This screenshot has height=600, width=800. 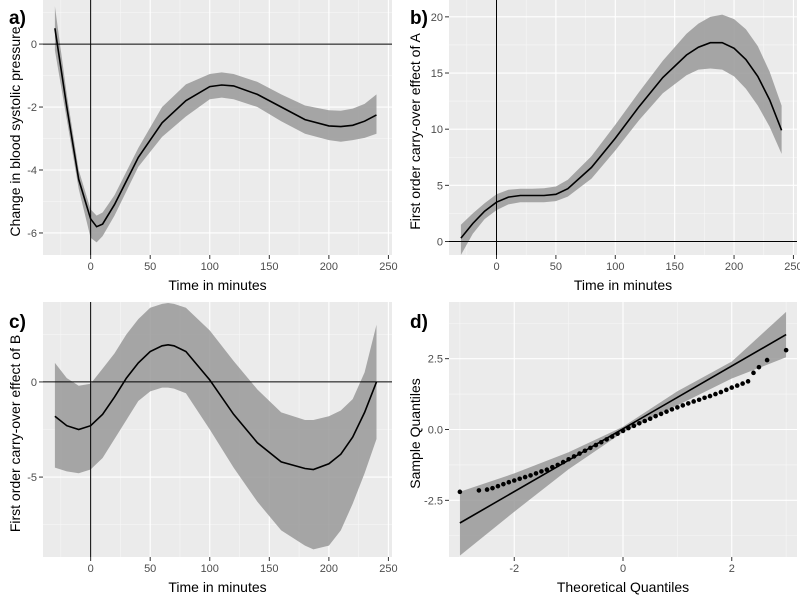 What do you see at coordinates (150, 569) in the screenshot?
I see `x-tick-label: 50` at bounding box center [150, 569].